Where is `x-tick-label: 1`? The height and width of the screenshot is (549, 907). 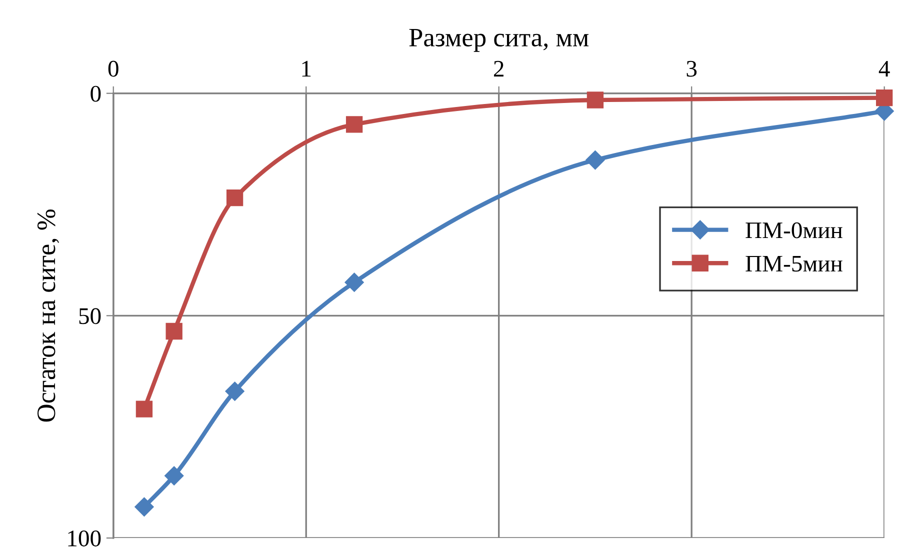
x-tick-label: 1 is located at coordinates (306, 68).